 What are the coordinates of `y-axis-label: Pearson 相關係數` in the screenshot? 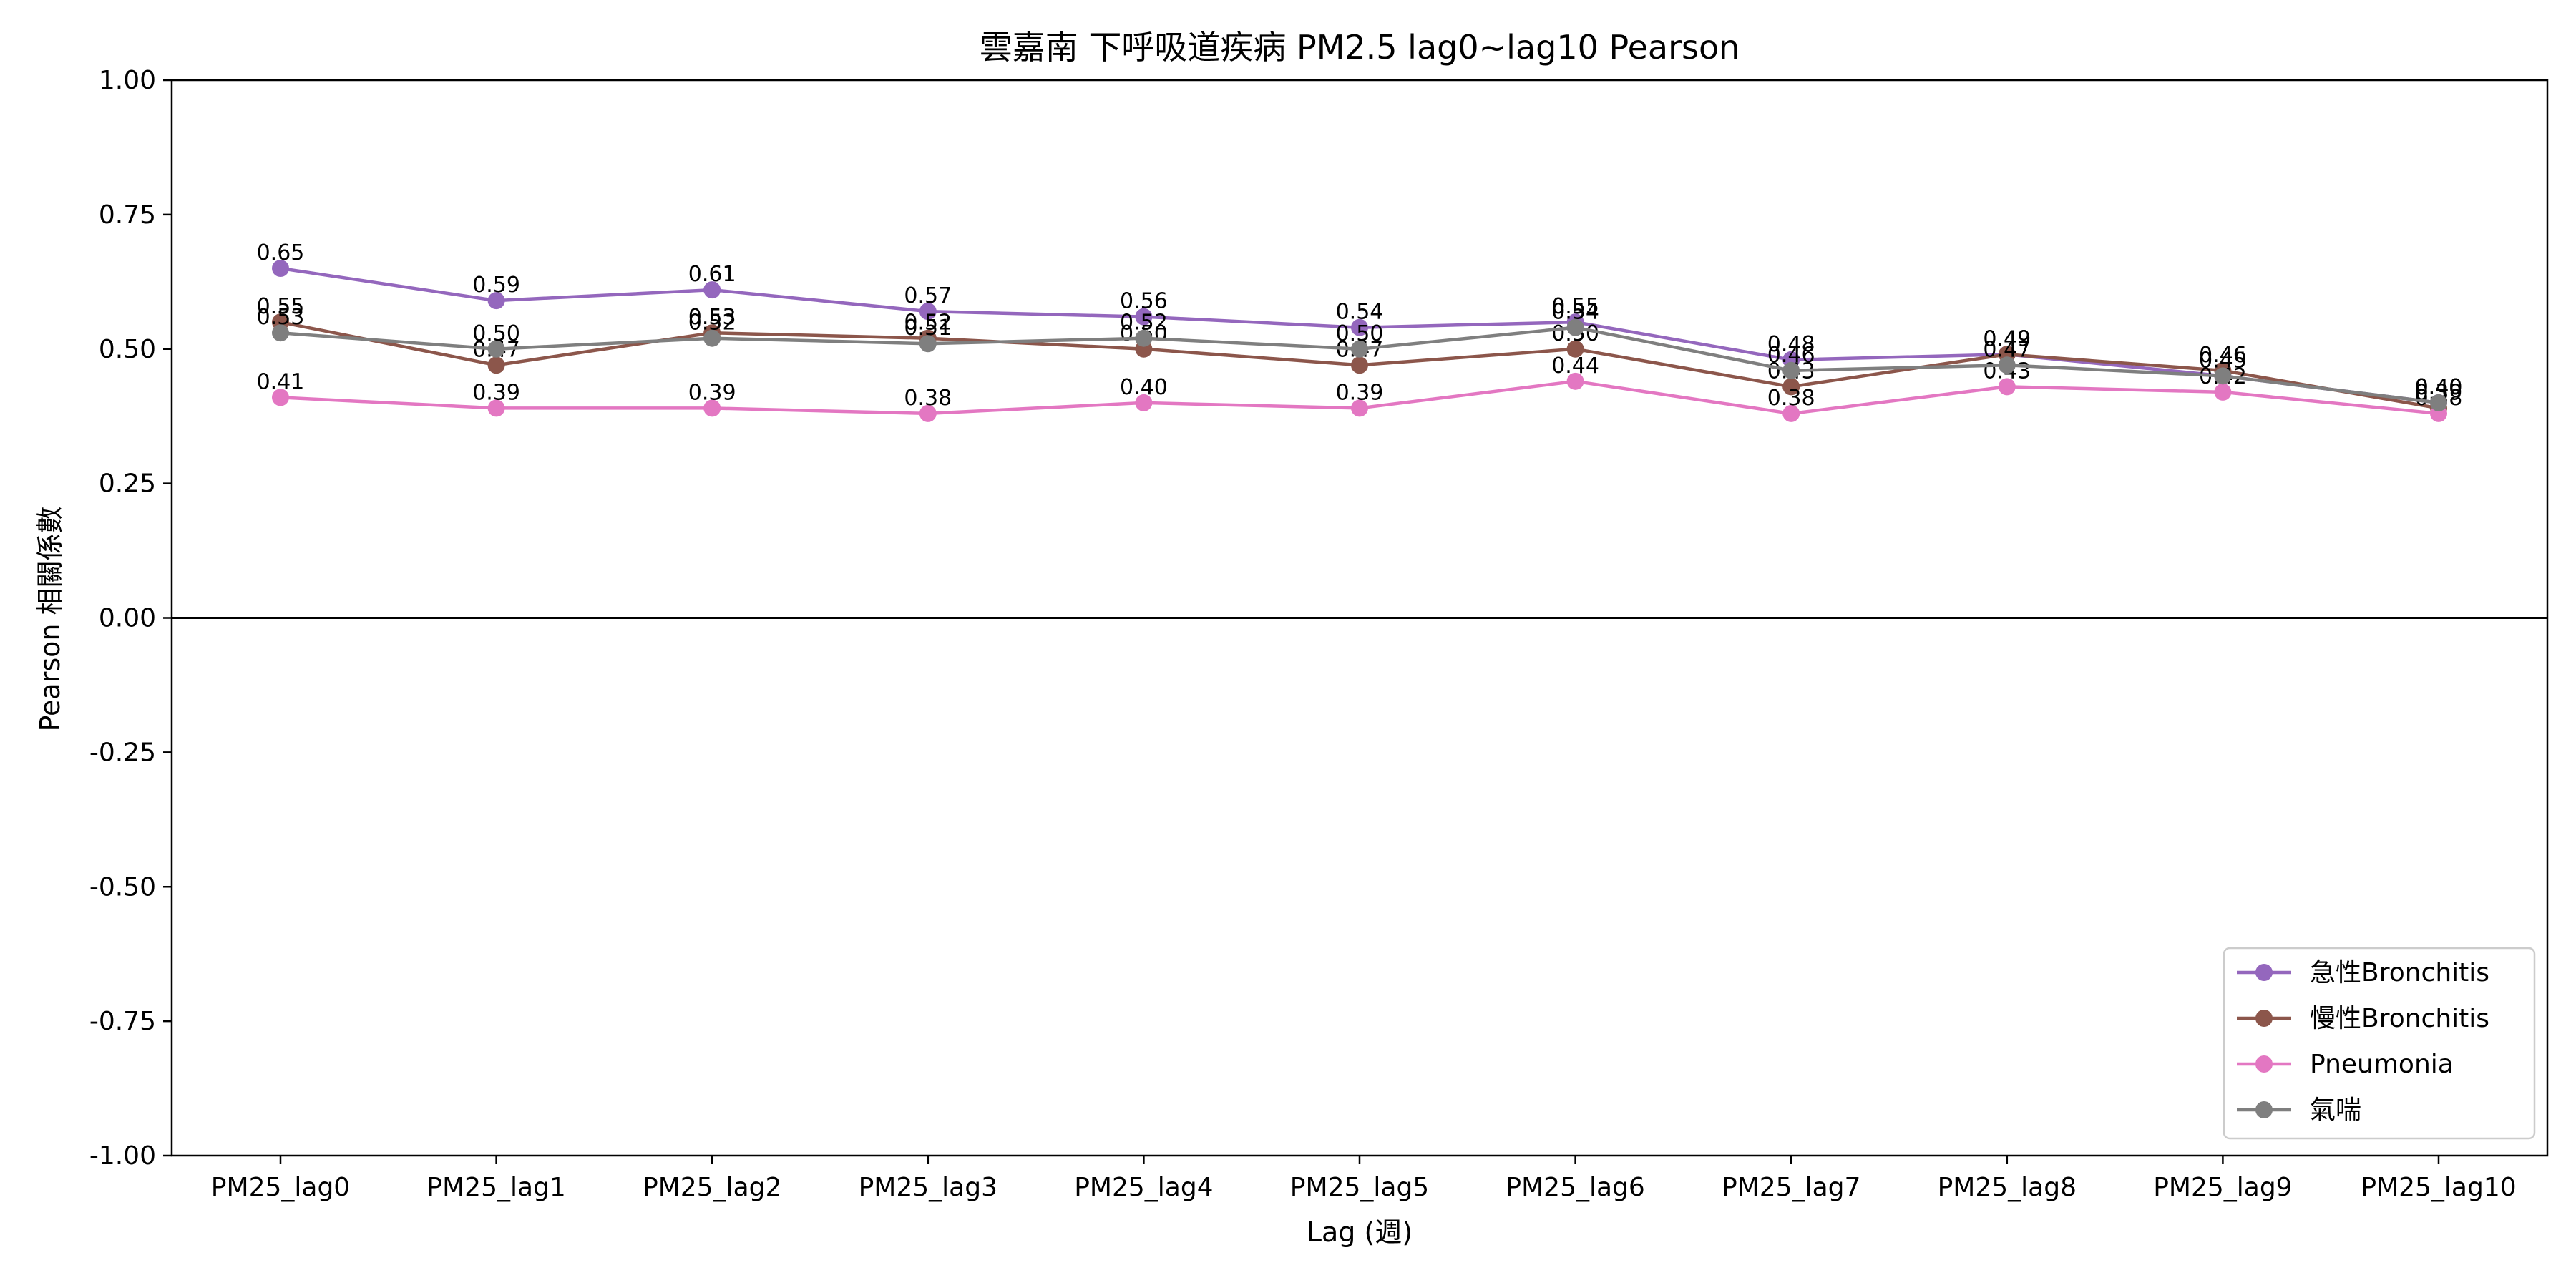 It's located at (50, 618).